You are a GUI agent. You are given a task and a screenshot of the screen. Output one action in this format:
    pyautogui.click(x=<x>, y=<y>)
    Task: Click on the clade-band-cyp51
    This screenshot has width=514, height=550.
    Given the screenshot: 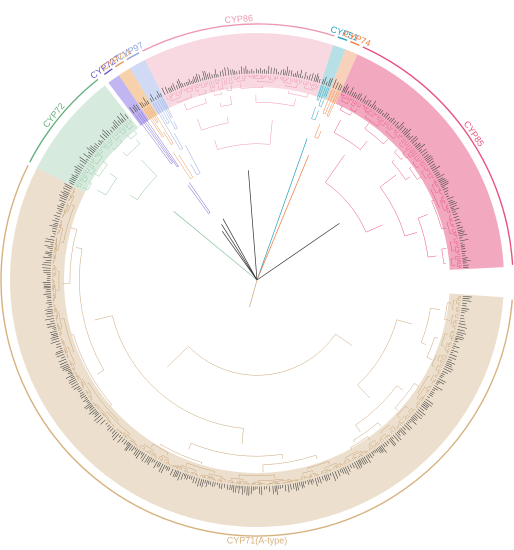 What is the action you would take?
    pyautogui.click(x=331, y=72)
    